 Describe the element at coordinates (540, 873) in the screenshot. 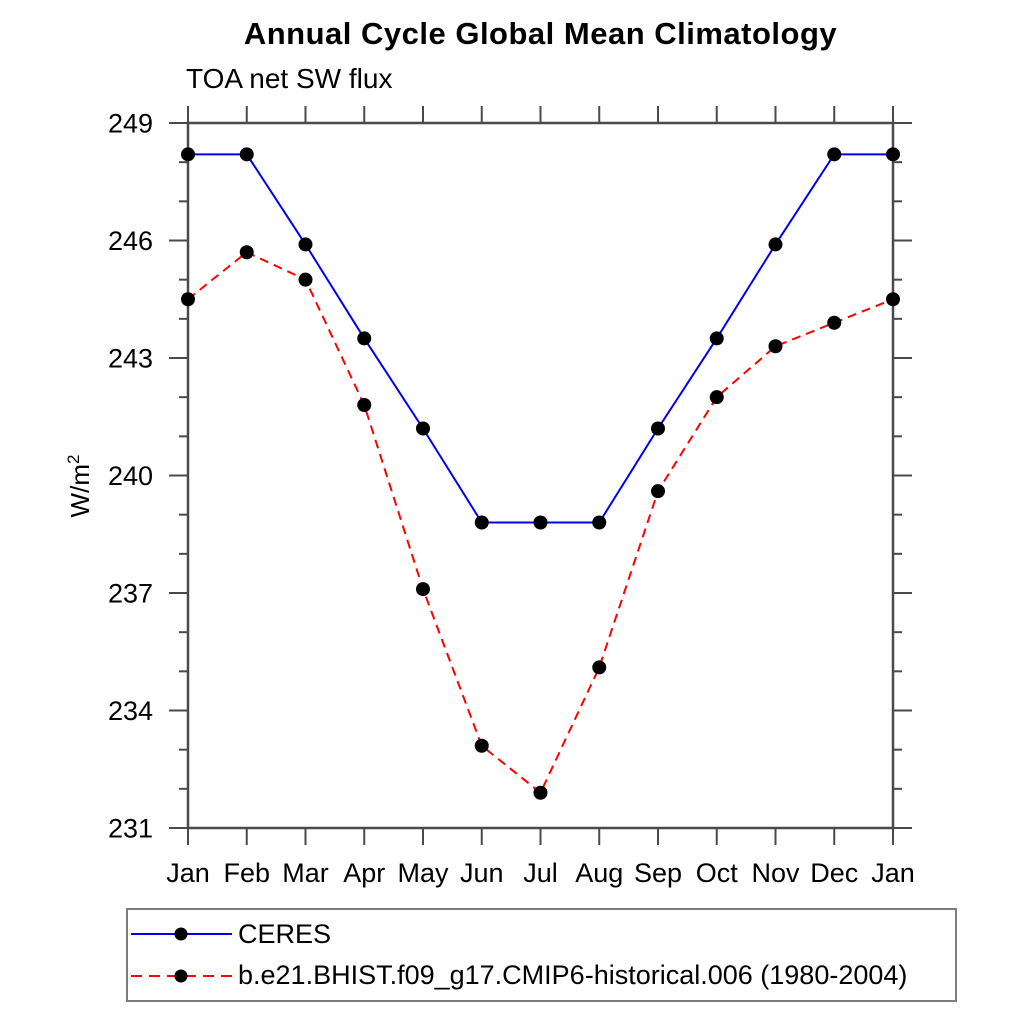

I see `x-tick-label: Jul` at that location.